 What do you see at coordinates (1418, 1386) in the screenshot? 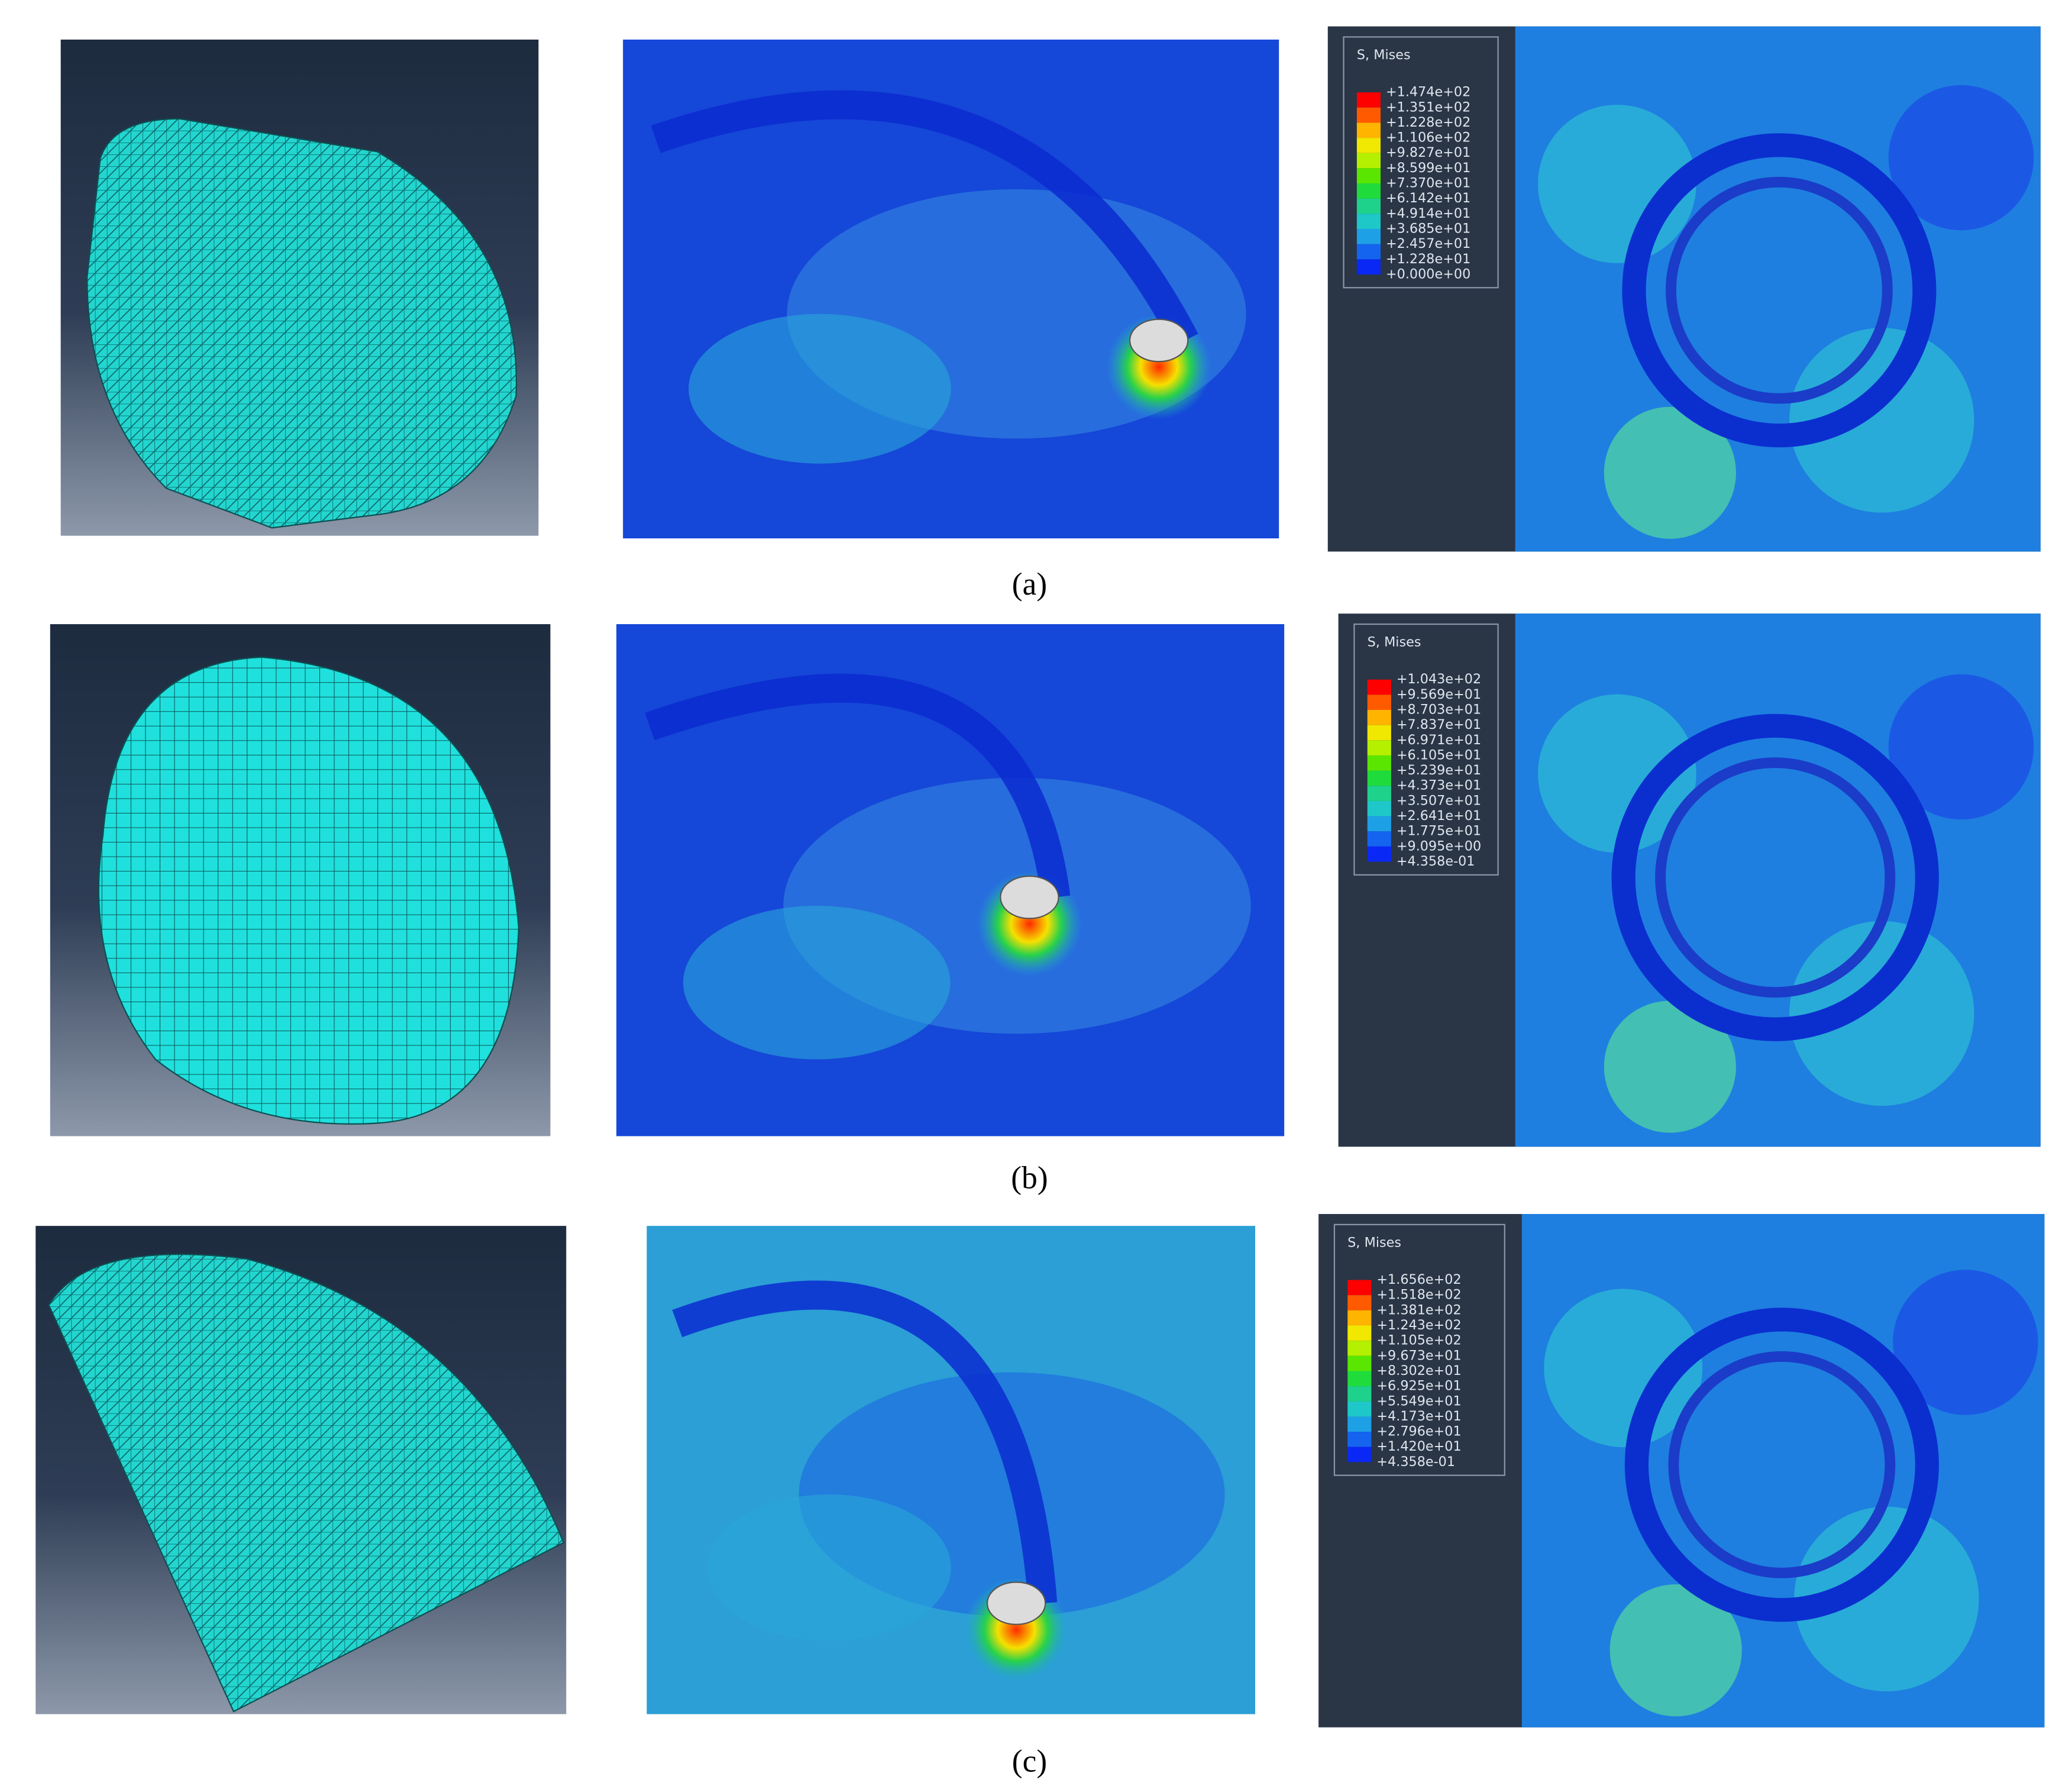
I see `legend-value: +6.925e+01` at bounding box center [1418, 1386].